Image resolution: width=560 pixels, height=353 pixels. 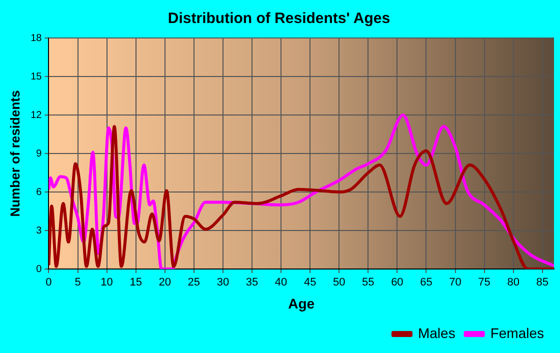 What do you see at coordinates (397, 282) in the screenshot?
I see `x-tick-label: 60` at bounding box center [397, 282].